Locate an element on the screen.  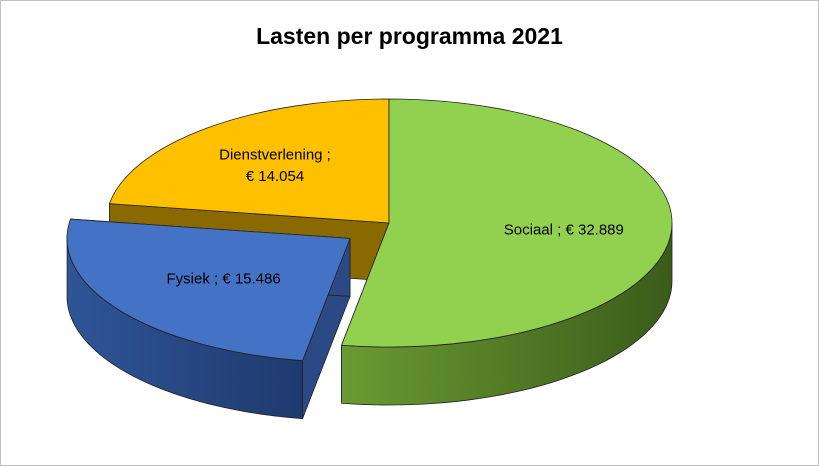
slice-dienstverlening-top is located at coordinates (249, 161).